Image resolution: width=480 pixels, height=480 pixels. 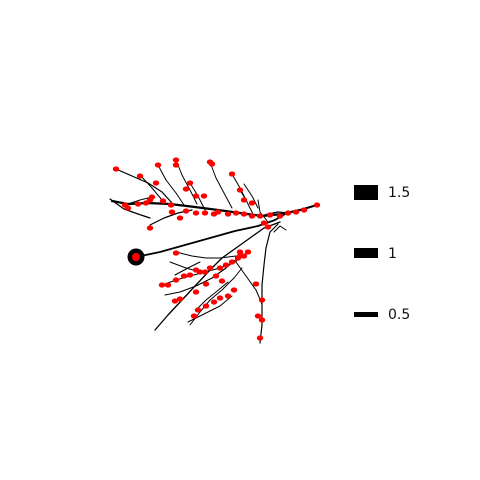 I want to click on width-legend: 1.5 1 0.5, so click(x=382, y=254).